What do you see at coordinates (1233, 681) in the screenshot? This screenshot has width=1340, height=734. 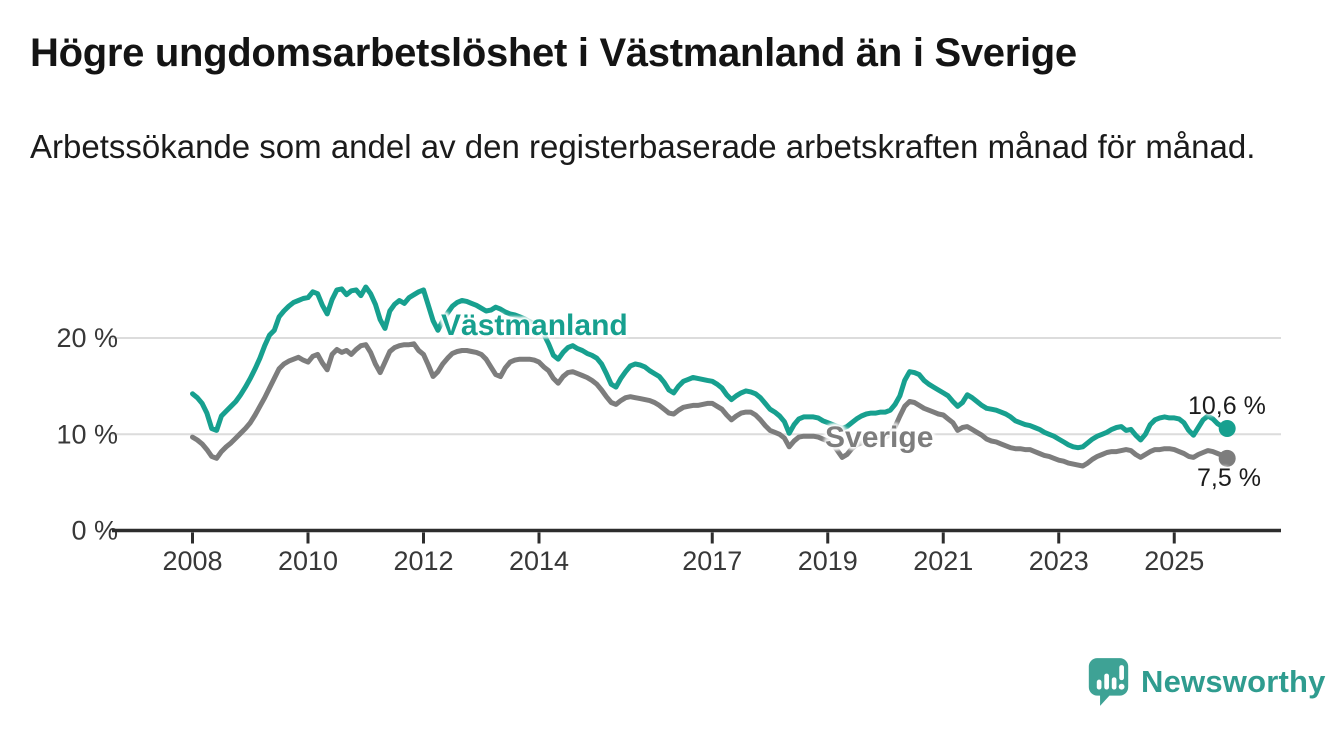 I see `newsworthy-logo-text: Newsworthy` at bounding box center [1233, 681].